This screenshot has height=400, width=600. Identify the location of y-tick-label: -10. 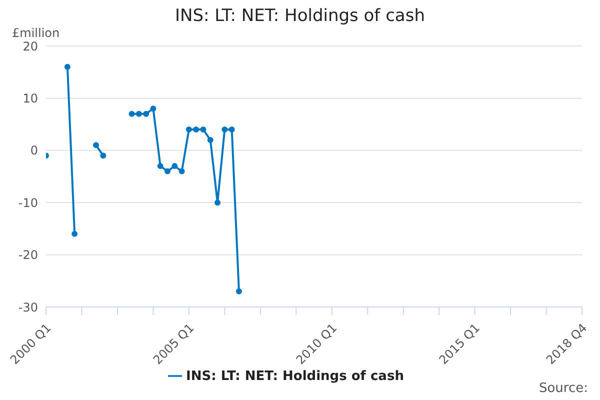
(28, 203).